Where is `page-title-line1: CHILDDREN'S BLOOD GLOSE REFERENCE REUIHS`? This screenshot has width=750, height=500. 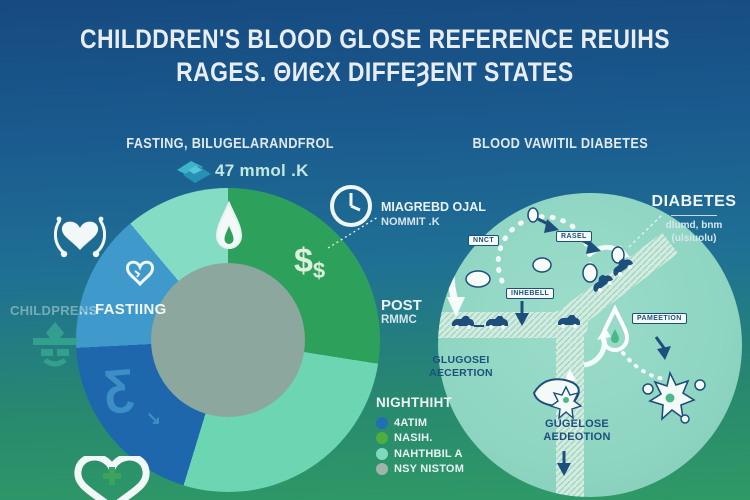 page-title-line1: CHILDDREN'S BLOOD GLOSE REFERENCE REUIHS is located at coordinates (375, 39).